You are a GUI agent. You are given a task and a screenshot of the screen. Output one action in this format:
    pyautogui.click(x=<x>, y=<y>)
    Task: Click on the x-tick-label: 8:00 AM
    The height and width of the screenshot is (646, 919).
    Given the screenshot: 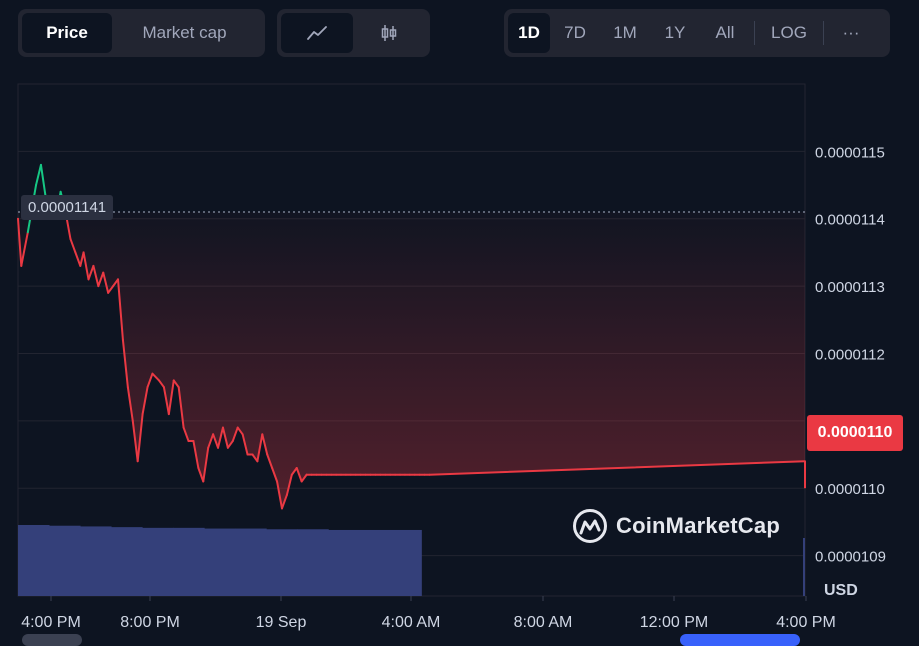 What is the action you would take?
    pyautogui.click(x=543, y=622)
    